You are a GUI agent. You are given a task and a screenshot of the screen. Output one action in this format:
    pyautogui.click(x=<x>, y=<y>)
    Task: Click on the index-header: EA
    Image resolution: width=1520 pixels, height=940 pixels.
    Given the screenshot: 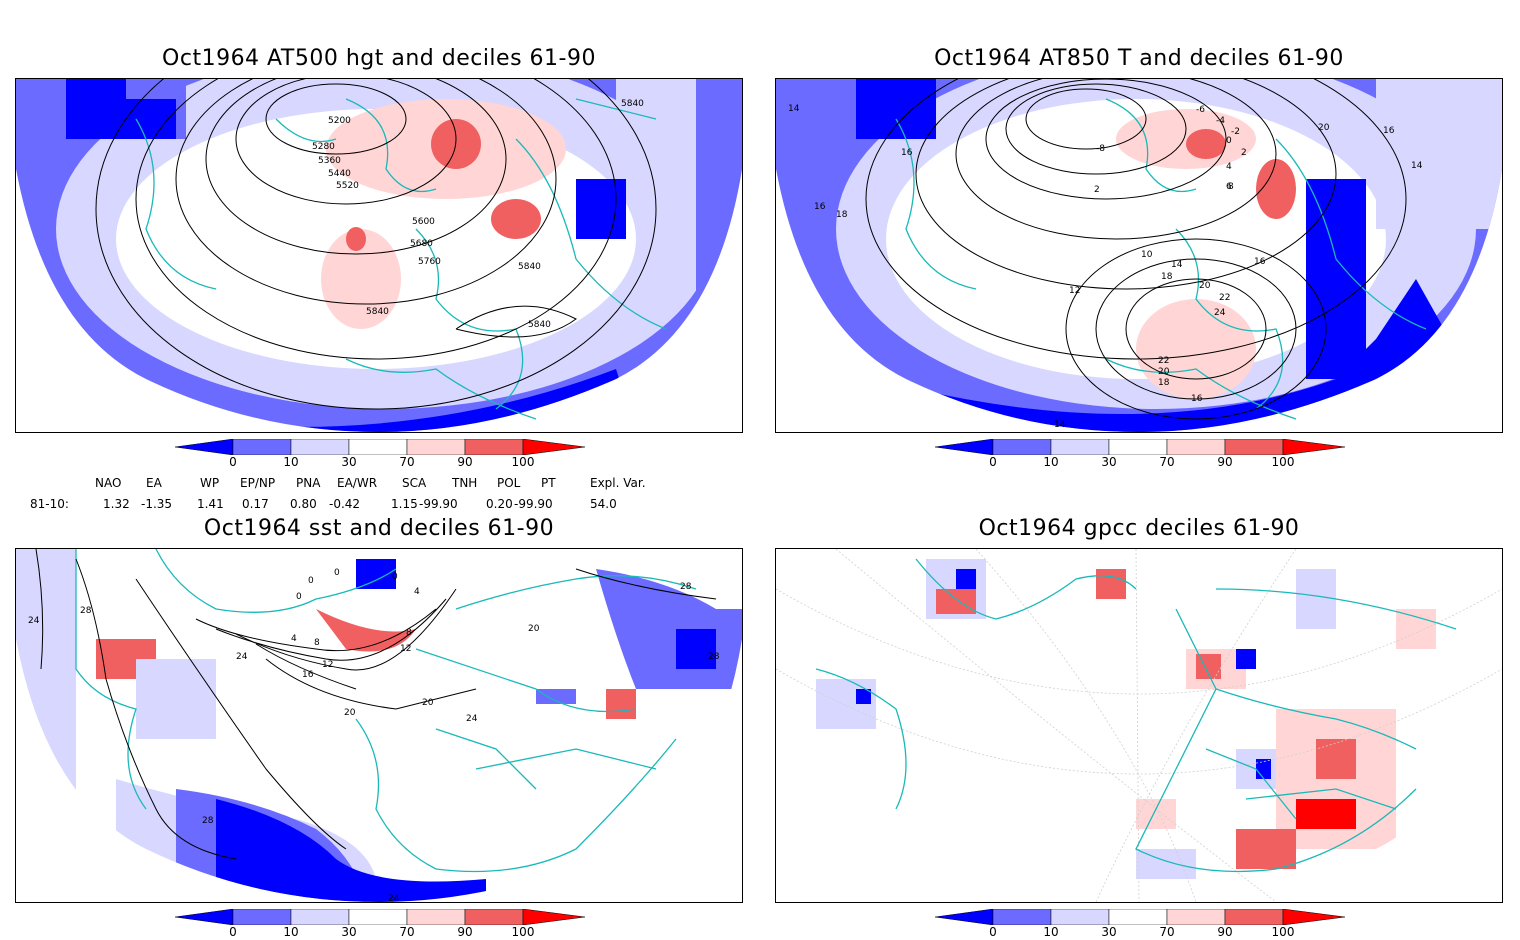 What is the action you would take?
    pyautogui.click(x=154, y=483)
    